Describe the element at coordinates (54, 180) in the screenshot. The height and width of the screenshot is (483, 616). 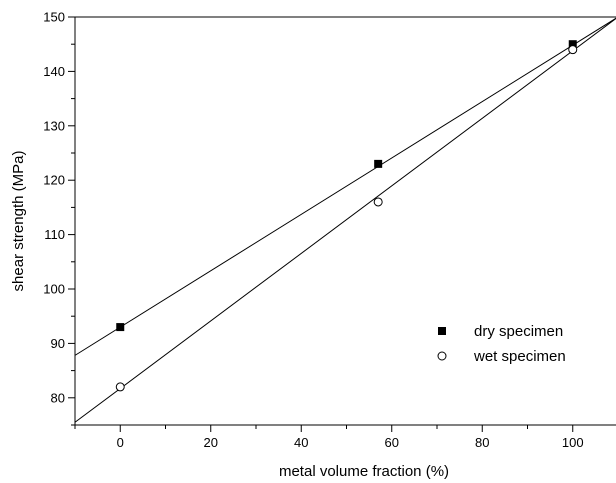
I see `y-tick-label: 120` at that location.